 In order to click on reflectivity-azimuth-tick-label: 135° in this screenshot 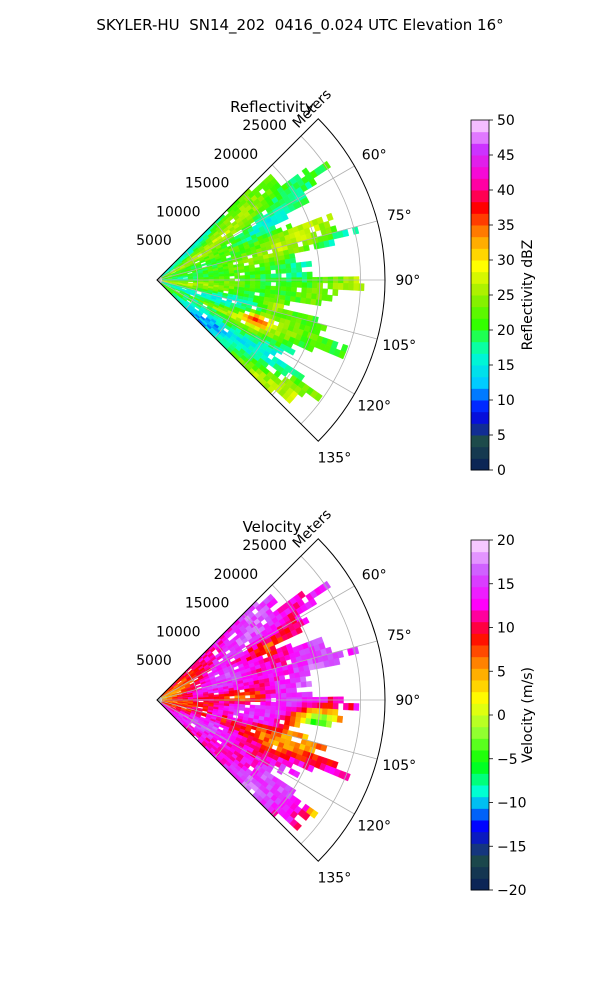, I will do `click(334, 458)`.